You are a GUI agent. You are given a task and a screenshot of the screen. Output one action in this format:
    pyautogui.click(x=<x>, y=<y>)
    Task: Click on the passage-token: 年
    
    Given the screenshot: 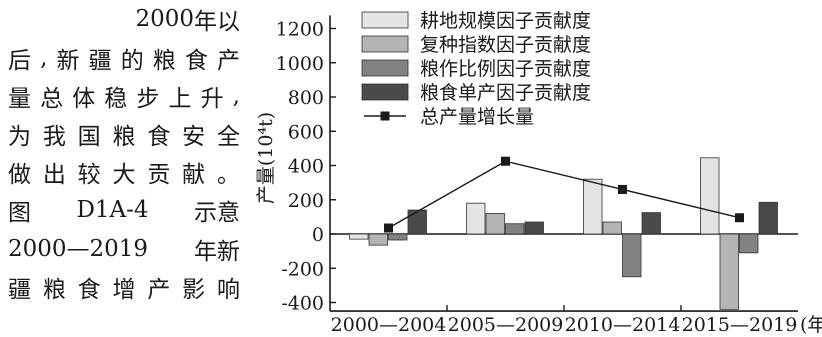 What is the action you would take?
    pyautogui.click(x=205, y=22)
    